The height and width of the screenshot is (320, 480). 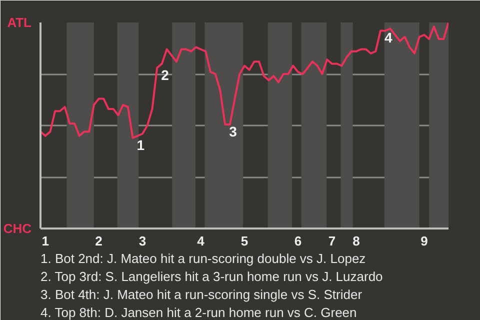 I want to click on annotation: 2, so click(x=165, y=74).